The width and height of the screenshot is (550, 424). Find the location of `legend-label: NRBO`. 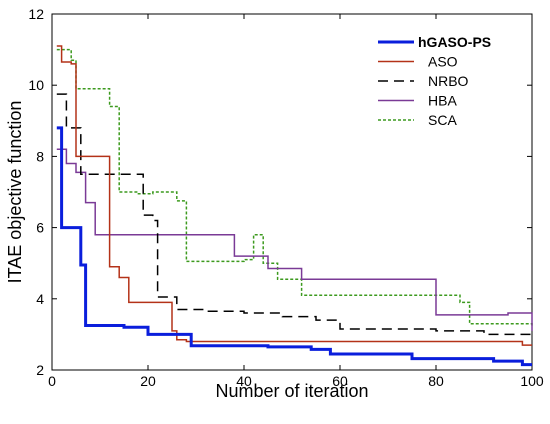

legend-label: NRBO is located at coordinates (448, 81).